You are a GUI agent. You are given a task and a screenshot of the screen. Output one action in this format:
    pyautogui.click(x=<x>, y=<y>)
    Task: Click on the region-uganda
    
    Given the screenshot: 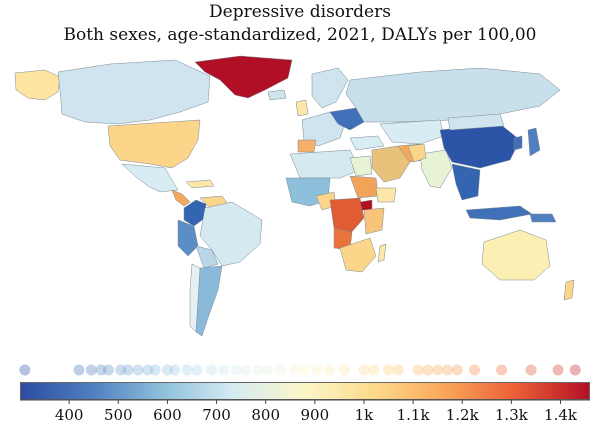 What is the action you would take?
    pyautogui.click(x=366, y=205)
    